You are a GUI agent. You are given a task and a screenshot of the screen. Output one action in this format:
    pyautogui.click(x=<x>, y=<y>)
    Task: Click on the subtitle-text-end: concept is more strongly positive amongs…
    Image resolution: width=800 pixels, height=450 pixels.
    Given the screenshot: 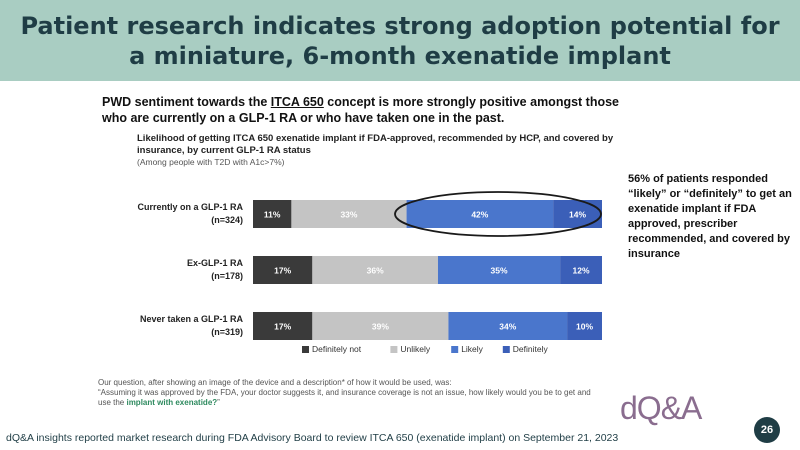 What is the action you would take?
    pyautogui.click(x=361, y=110)
    